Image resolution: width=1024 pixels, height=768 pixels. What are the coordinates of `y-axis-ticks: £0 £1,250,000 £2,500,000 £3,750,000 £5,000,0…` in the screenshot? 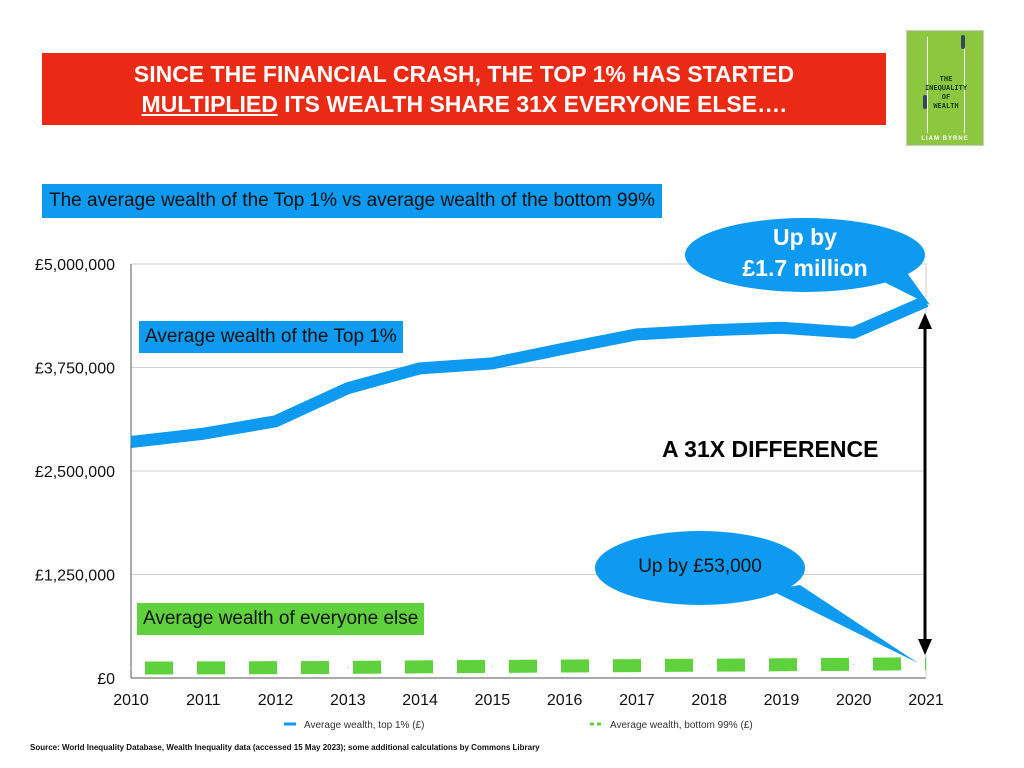 It's located at (75, 472).